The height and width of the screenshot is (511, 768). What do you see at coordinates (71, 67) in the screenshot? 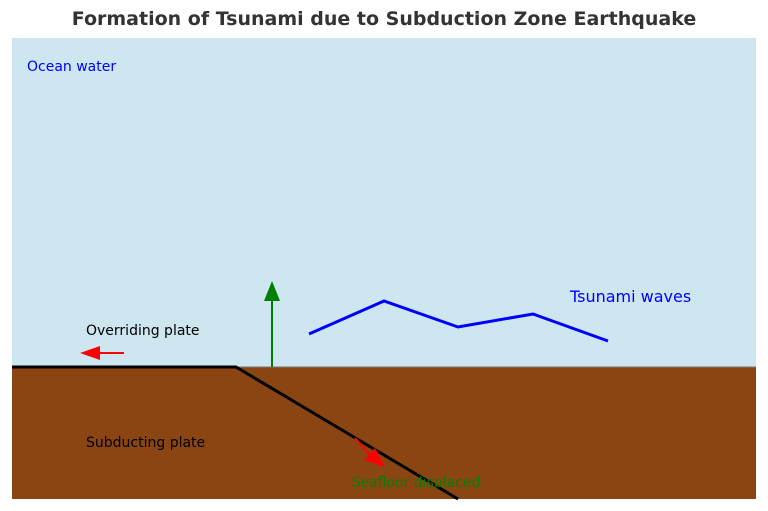
I see `ocean-water-label: Ocean water` at bounding box center [71, 67].